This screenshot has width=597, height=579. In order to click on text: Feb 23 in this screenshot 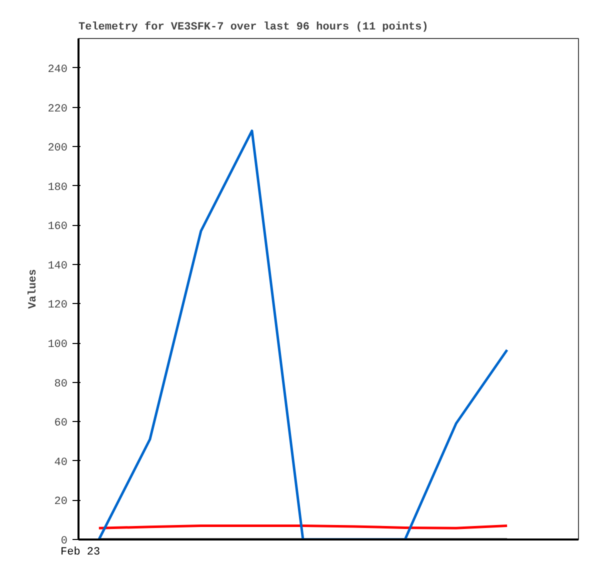, I will do `click(80, 552)`.